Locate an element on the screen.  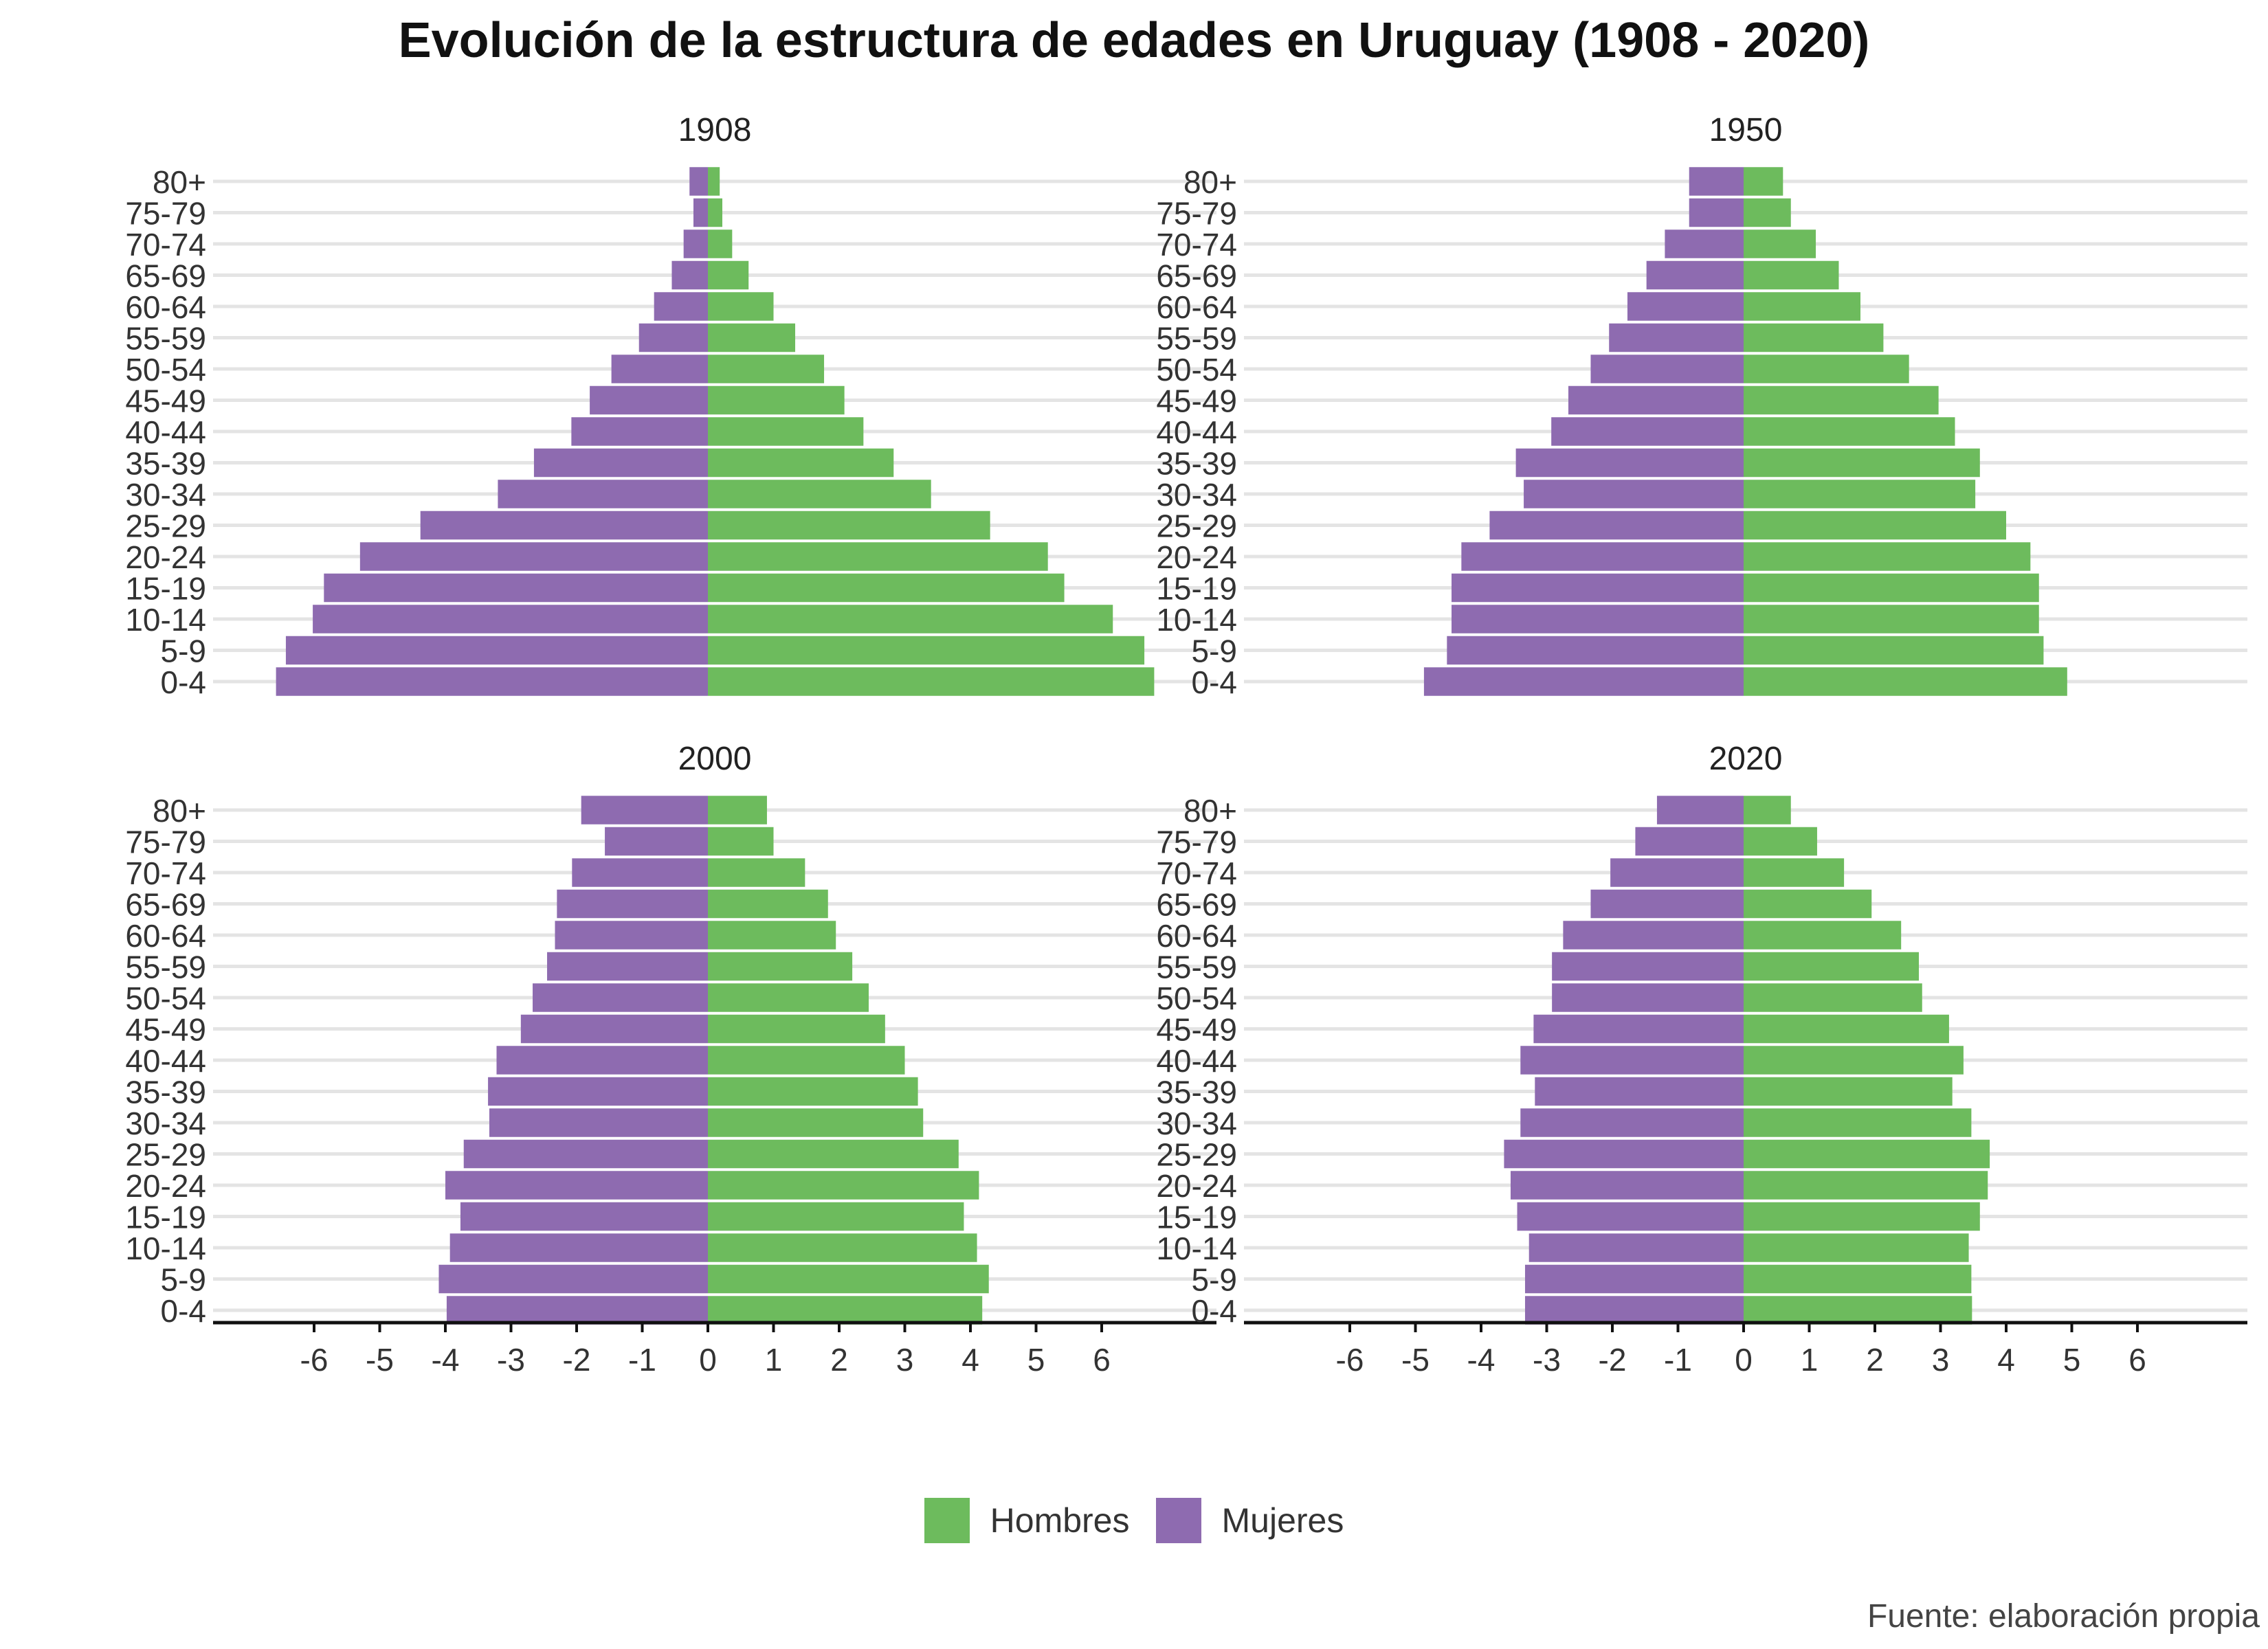
y-tick-label-1908-70-74: 70-74 is located at coordinates (165, 244).